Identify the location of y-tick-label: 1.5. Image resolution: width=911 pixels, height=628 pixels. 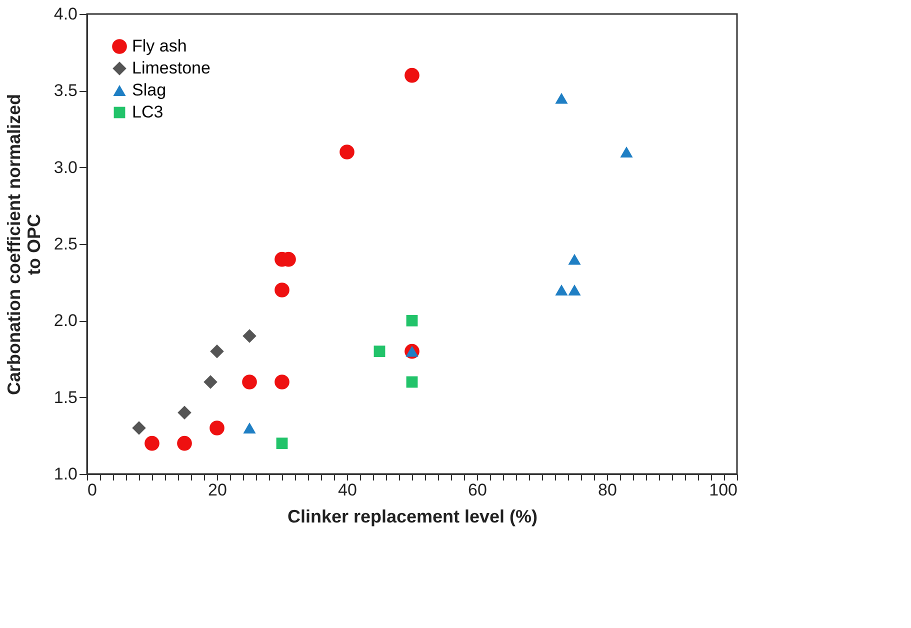
(66, 397).